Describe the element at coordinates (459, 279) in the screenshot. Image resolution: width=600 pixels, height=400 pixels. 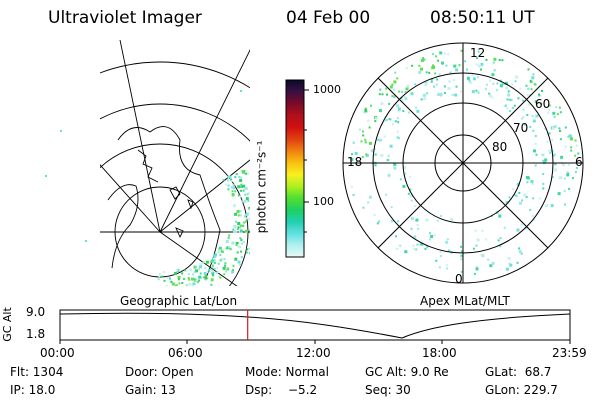
I see `mlt-label-0: 0` at that location.